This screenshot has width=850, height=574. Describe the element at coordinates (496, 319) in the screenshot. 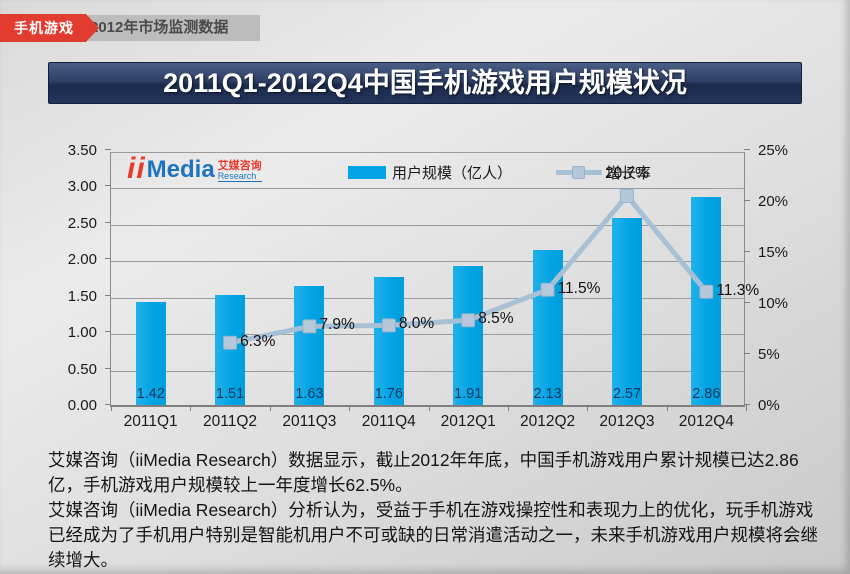

I see `growth-value-label: 8.5%` at that location.